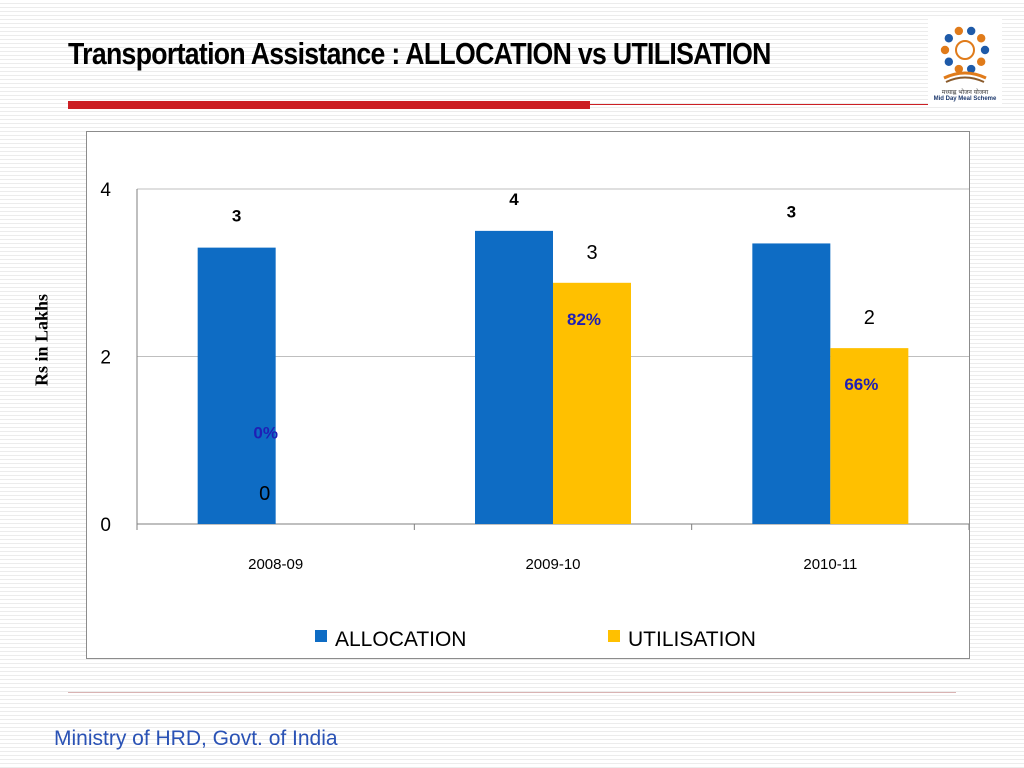  What do you see at coordinates (400, 639) in the screenshot?
I see `legend-label: ALLOCATION` at bounding box center [400, 639].